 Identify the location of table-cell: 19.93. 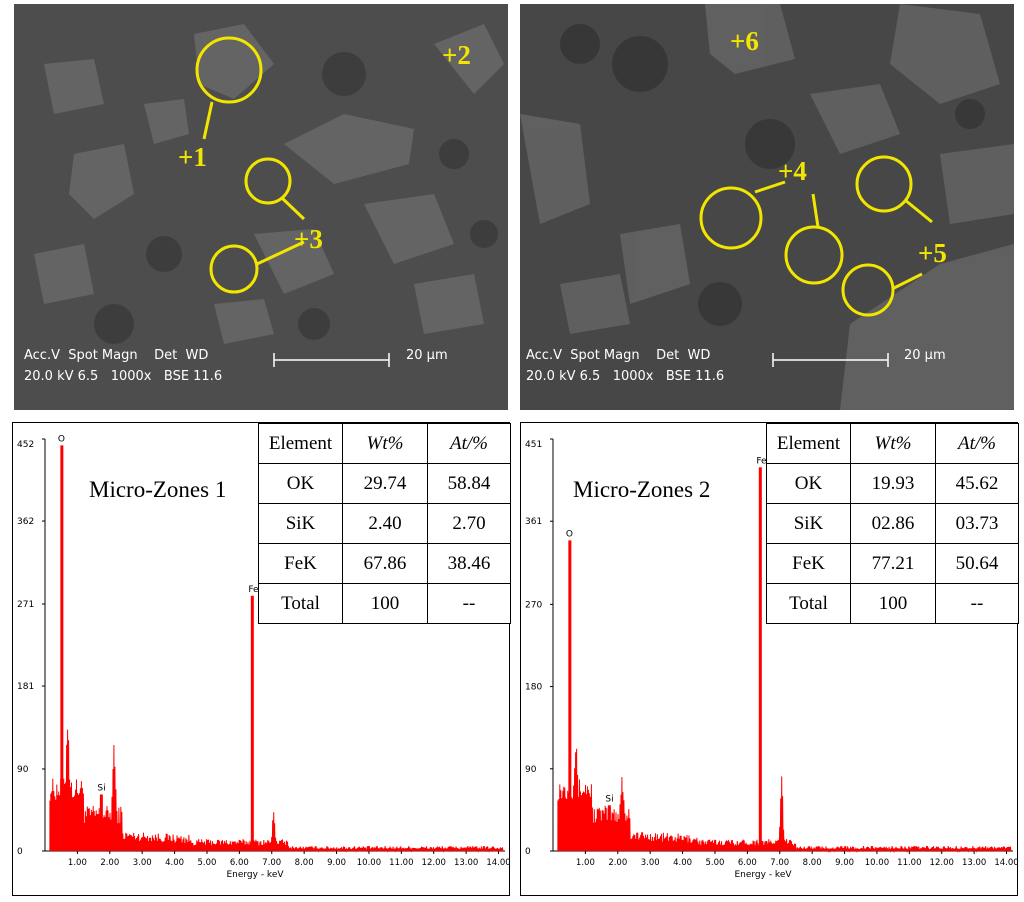
(893, 483).